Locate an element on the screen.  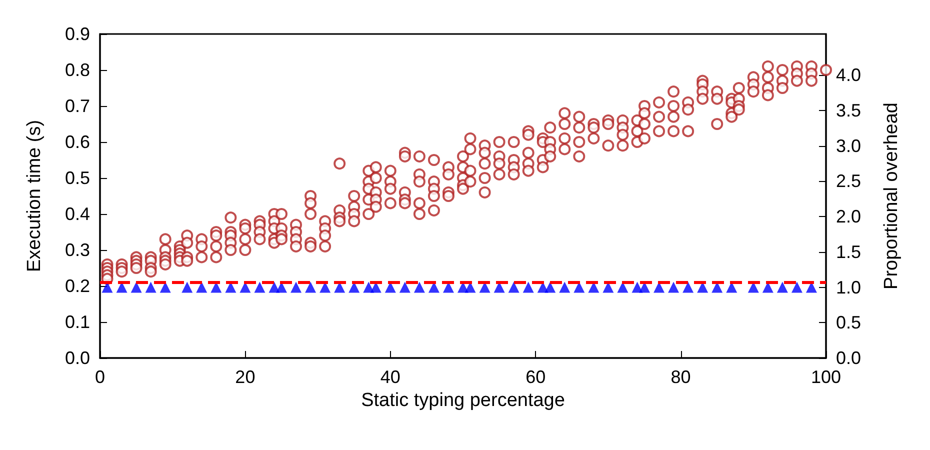
x-tick-label: 80 is located at coordinates (680, 377).